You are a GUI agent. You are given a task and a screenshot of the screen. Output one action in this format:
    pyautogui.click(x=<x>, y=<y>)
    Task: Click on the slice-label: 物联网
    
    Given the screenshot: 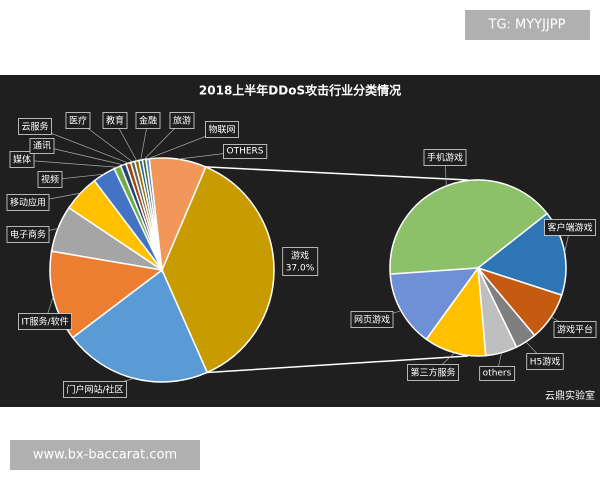 What is the action you would take?
    pyautogui.click(x=221, y=130)
    